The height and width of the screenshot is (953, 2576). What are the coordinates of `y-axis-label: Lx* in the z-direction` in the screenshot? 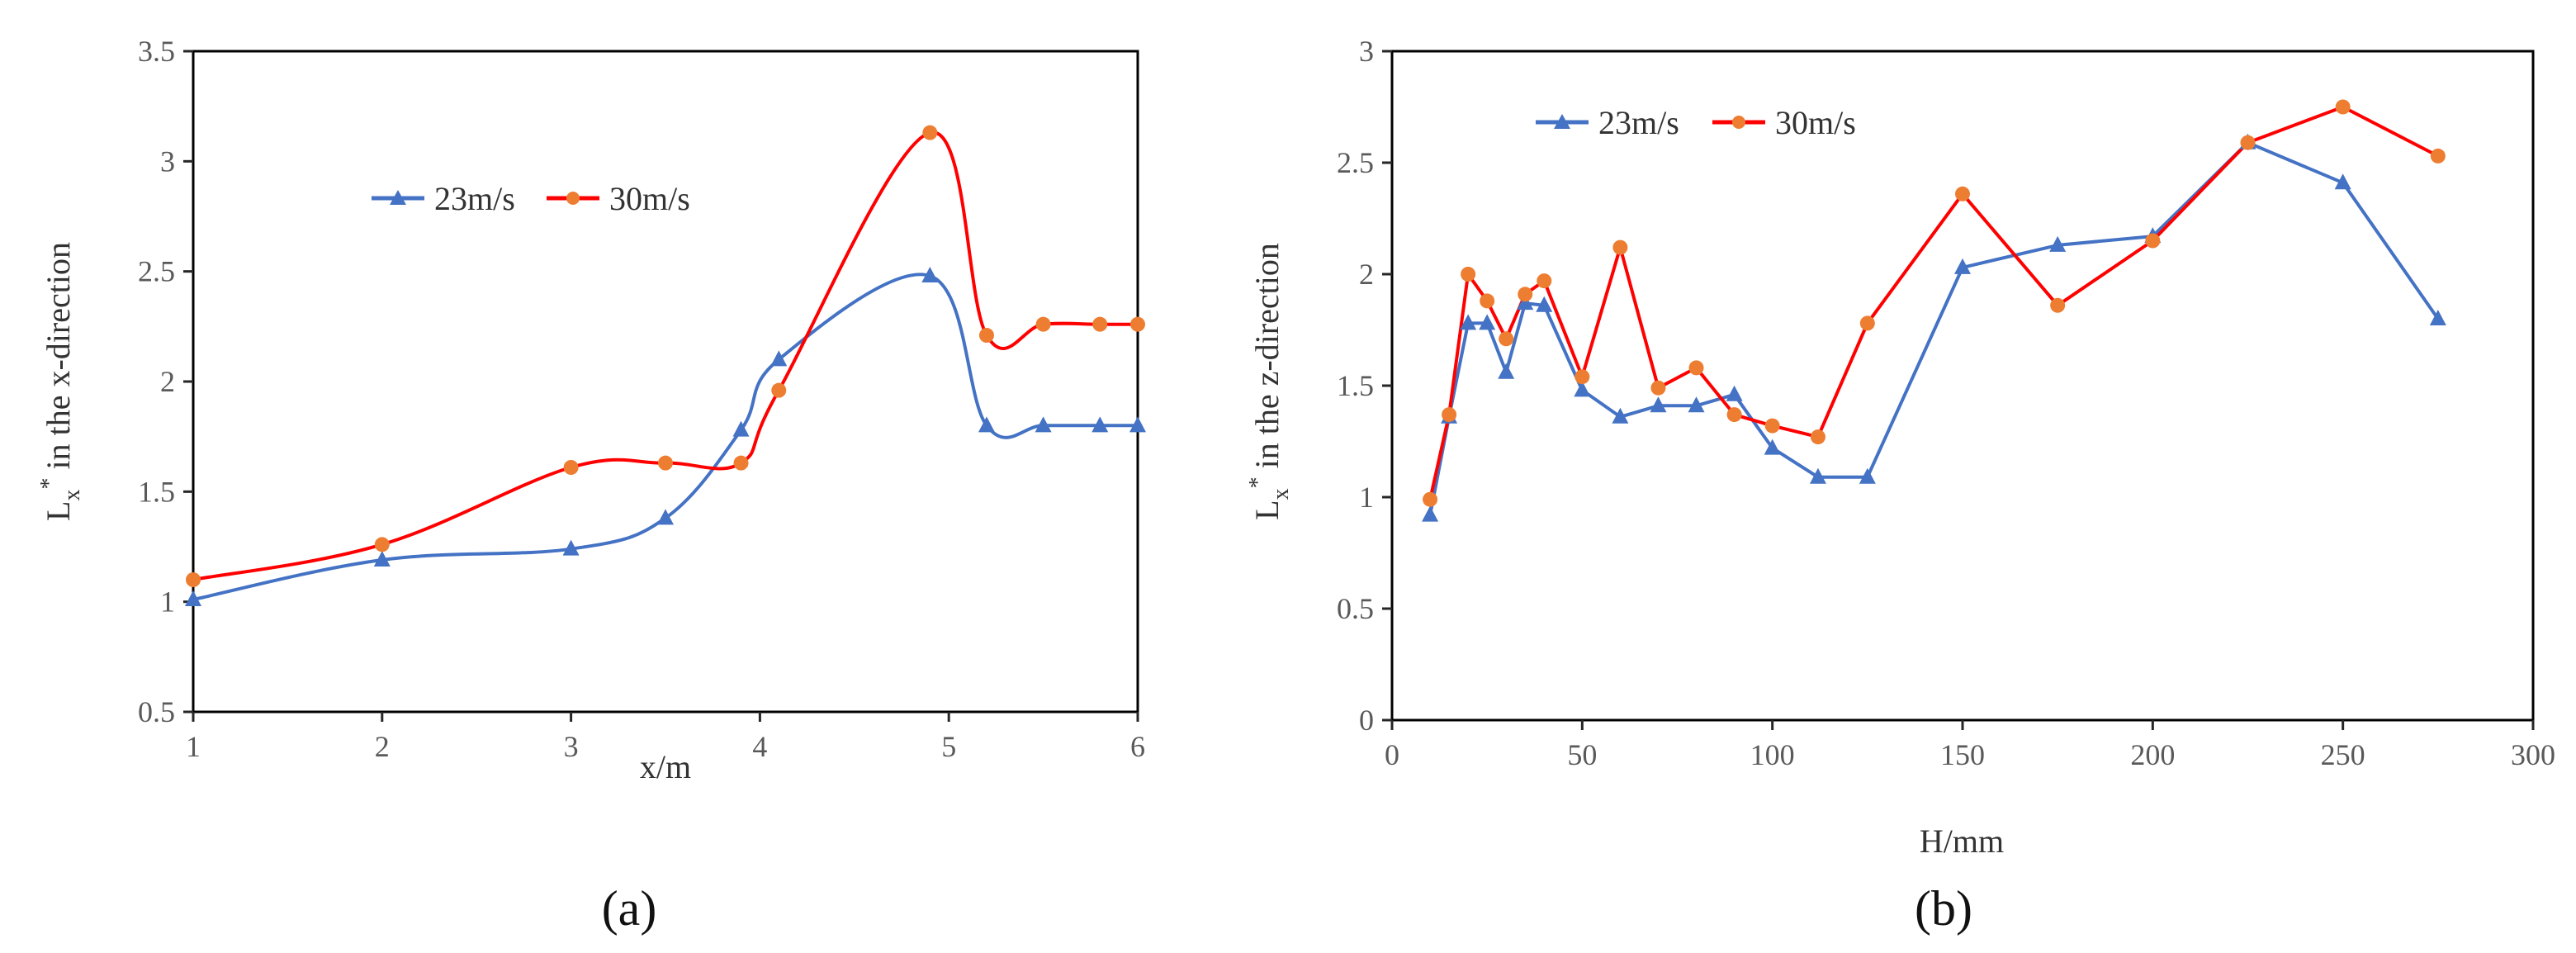 It's located at (1269, 381).